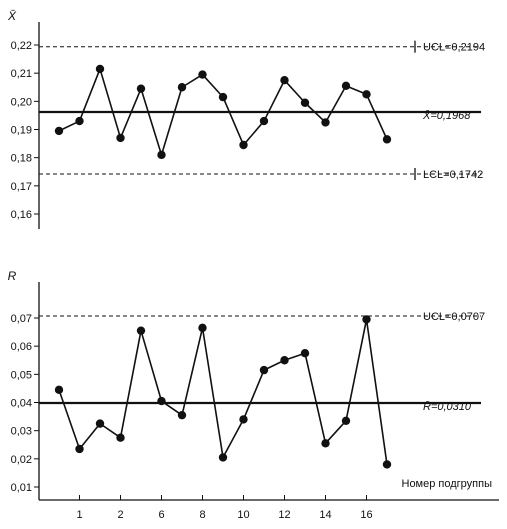 This screenshot has height=529, width=507. What do you see at coordinates (202, 515) in the screenshot?
I see `range-x-tick-label: 8` at bounding box center [202, 515].